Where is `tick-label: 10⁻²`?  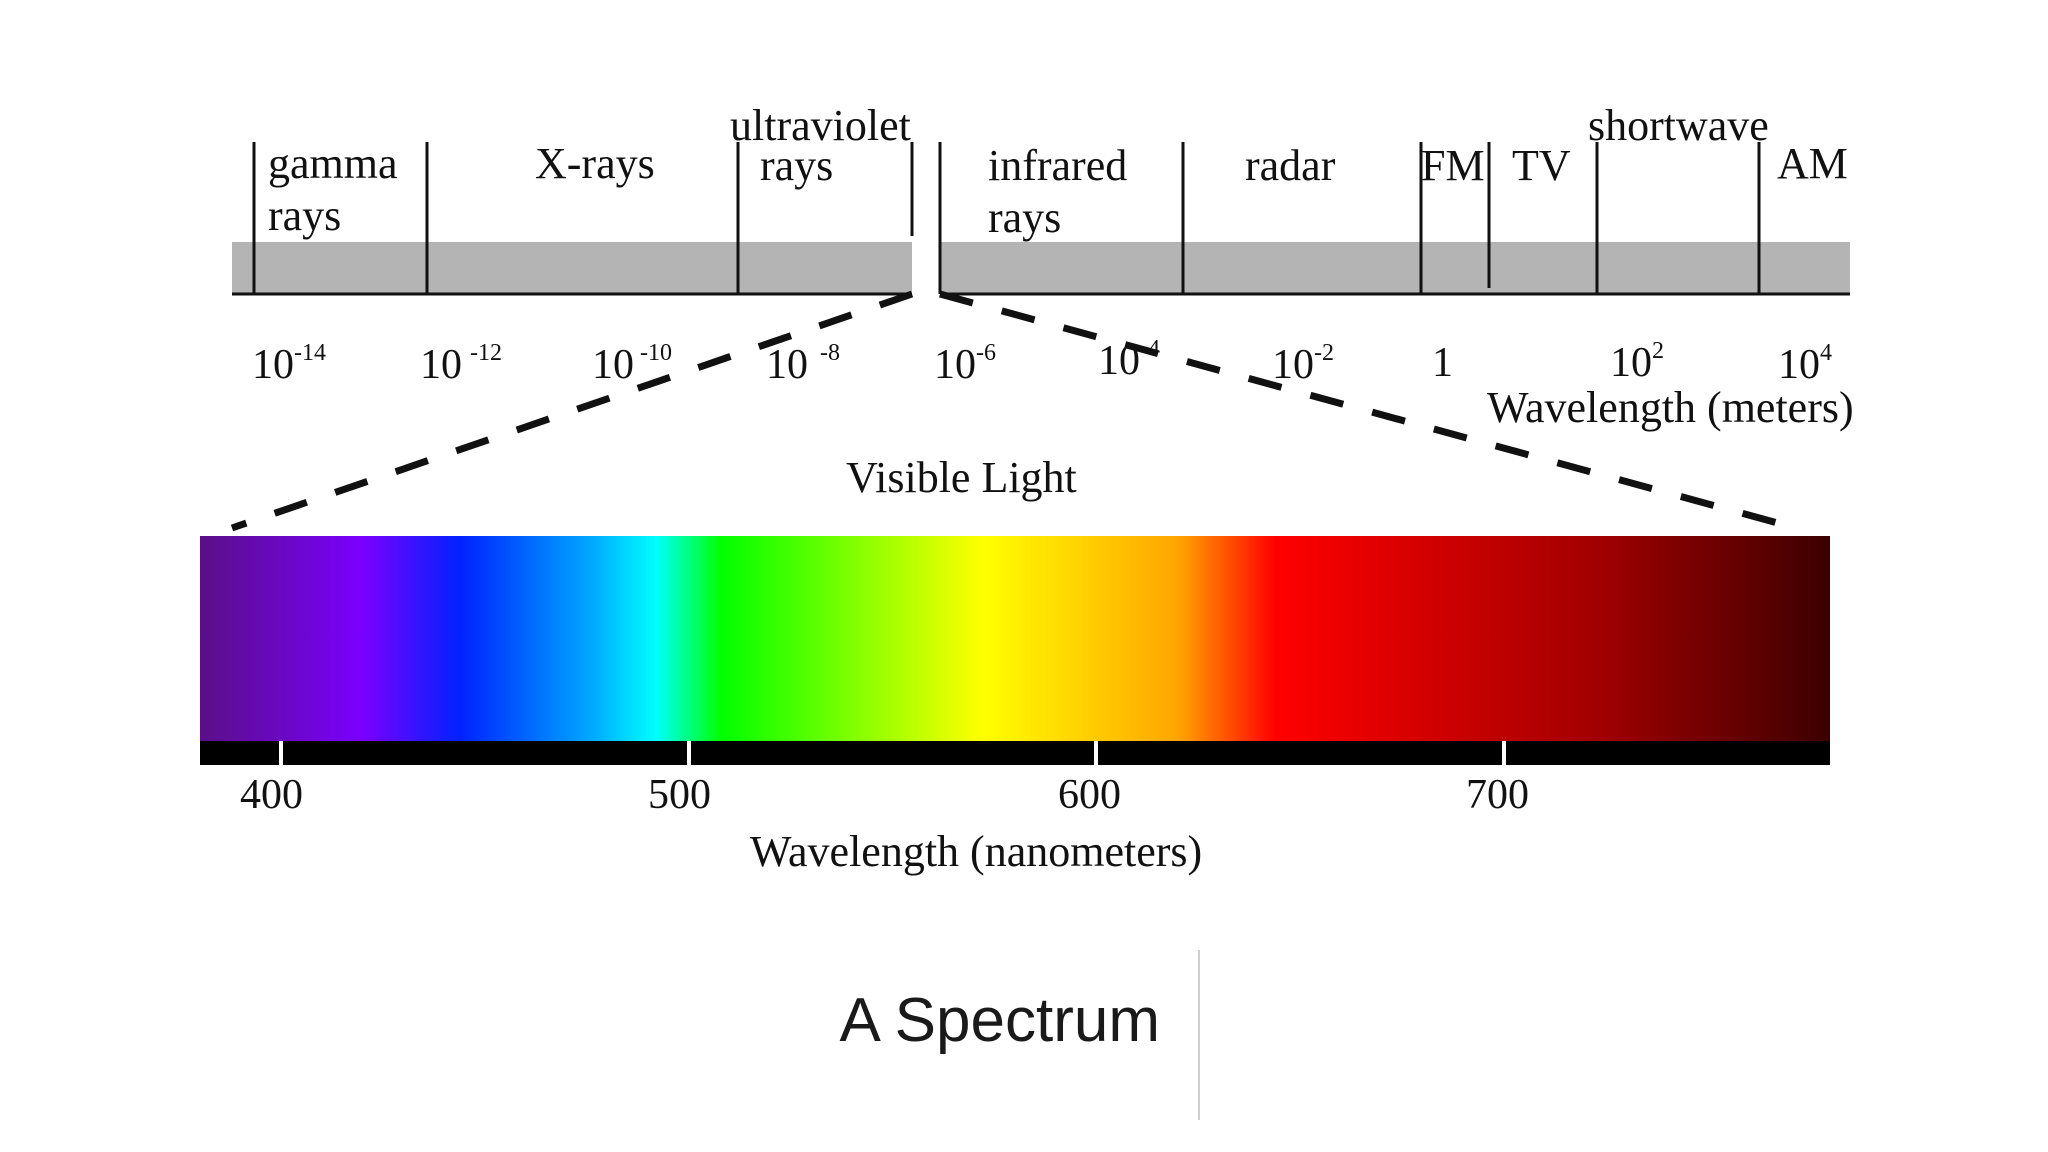 tick-label: 10⁻² is located at coordinates (1303, 364).